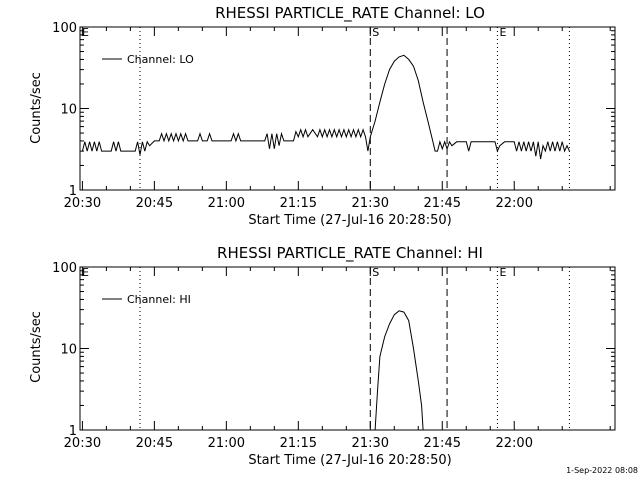 The image size is (640, 480). What do you see at coordinates (602, 470) in the screenshot?
I see `footer-timestamp: 1-Sep-2022 08:08` at bounding box center [602, 470].